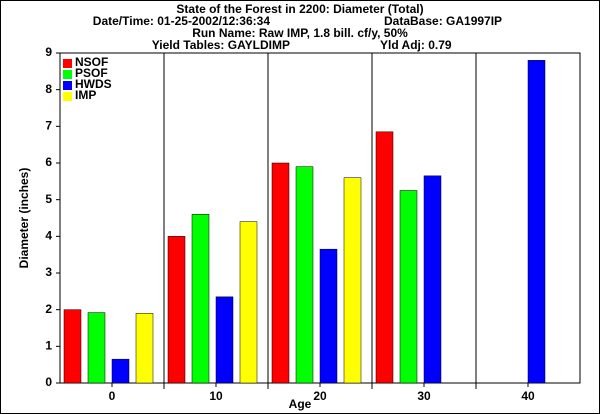 This screenshot has width=600, height=414. I want to click on x-axis-label: Age, so click(300, 404).